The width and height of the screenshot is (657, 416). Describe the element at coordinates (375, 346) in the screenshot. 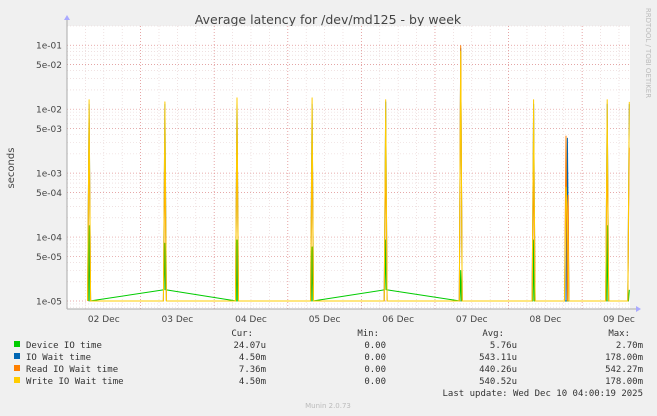

I see `legend-min-device-io: 0.00` at that location.